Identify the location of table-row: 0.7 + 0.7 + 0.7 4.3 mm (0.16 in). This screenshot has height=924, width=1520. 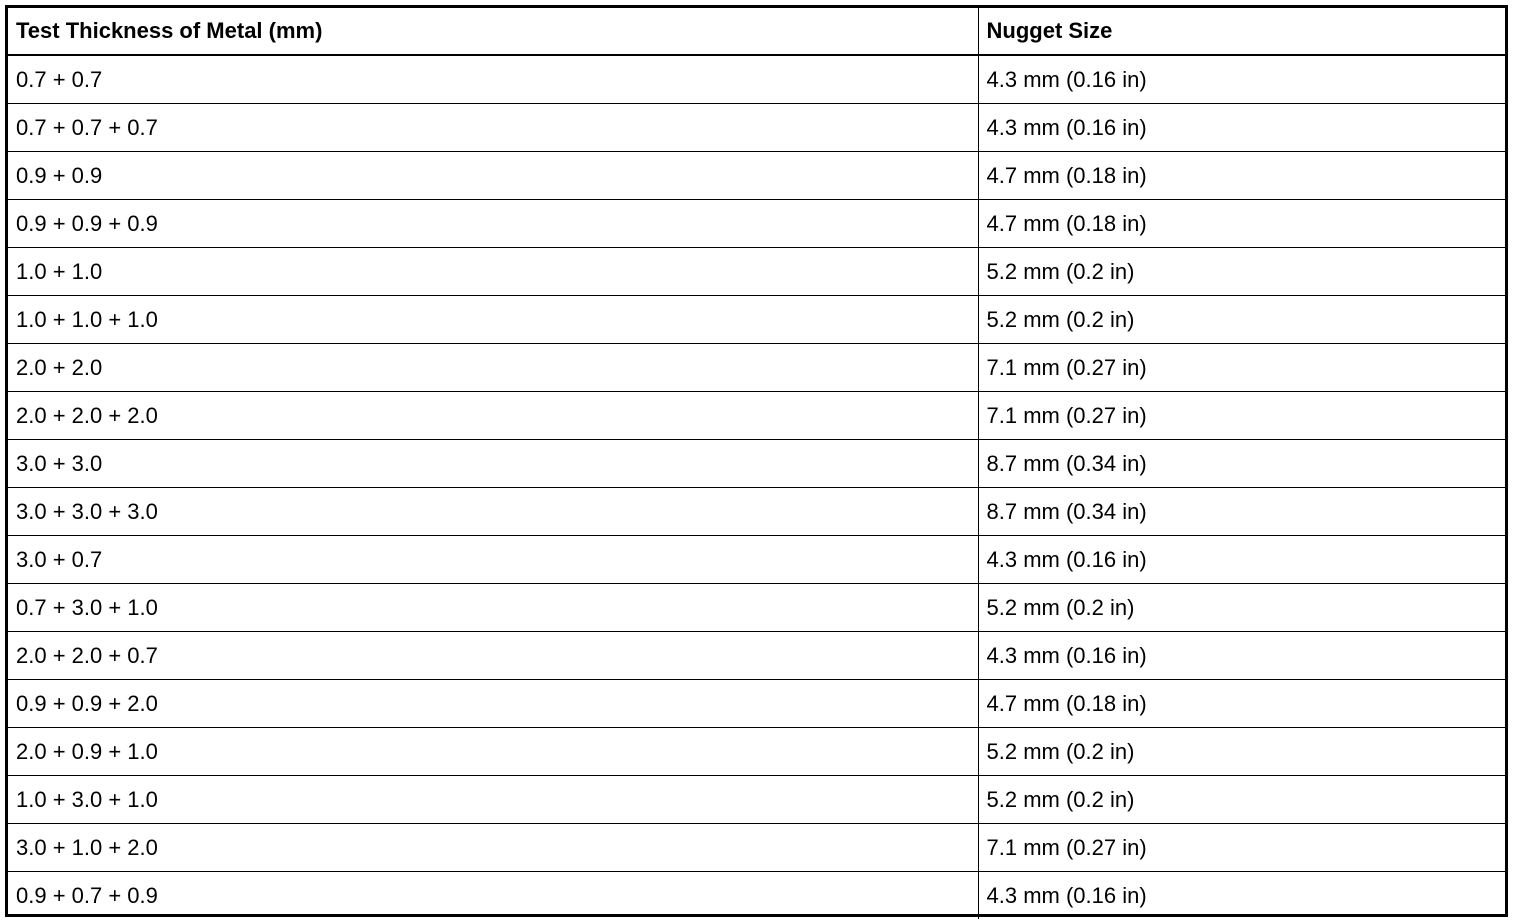
(756, 127).